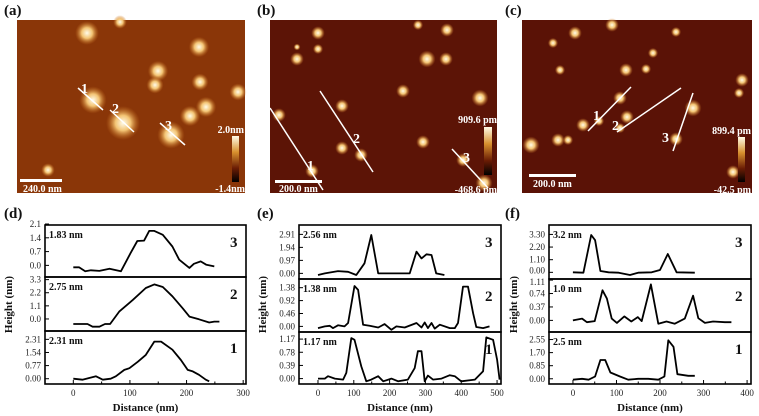 This screenshot has width=759, height=416. I want to click on subplot-1: 0.00 0.39 0.78 1.17 1.17 nm 1, so click(390, 358).